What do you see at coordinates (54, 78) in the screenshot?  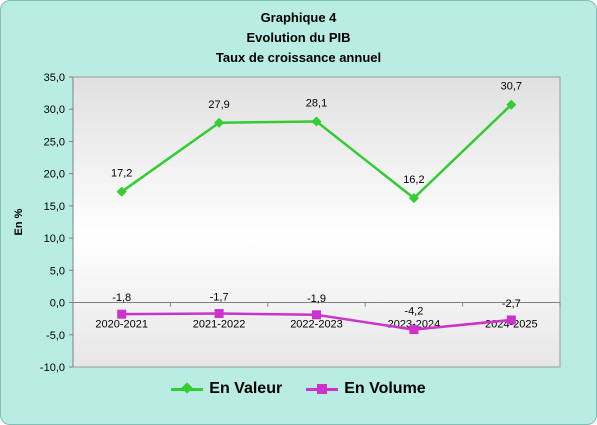 I see `y-tick-label: 35,0` at bounding box center [54, 78].